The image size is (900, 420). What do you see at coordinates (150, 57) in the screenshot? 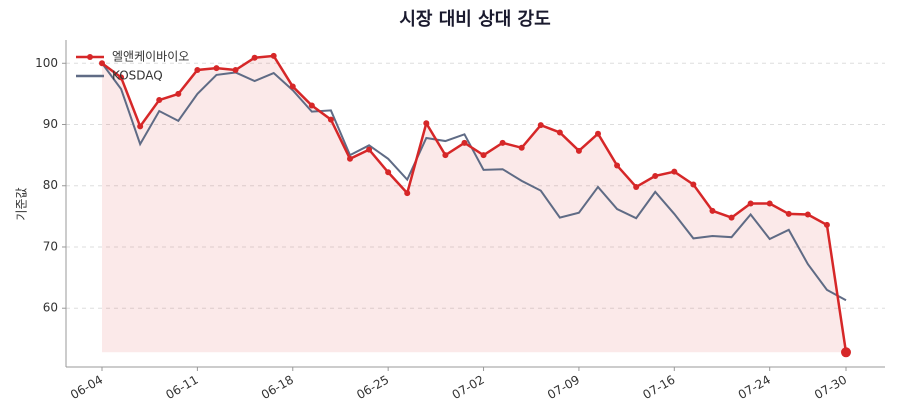
I see `legend-label: 엘앤케이바이오` at bounding box center [150, 57].